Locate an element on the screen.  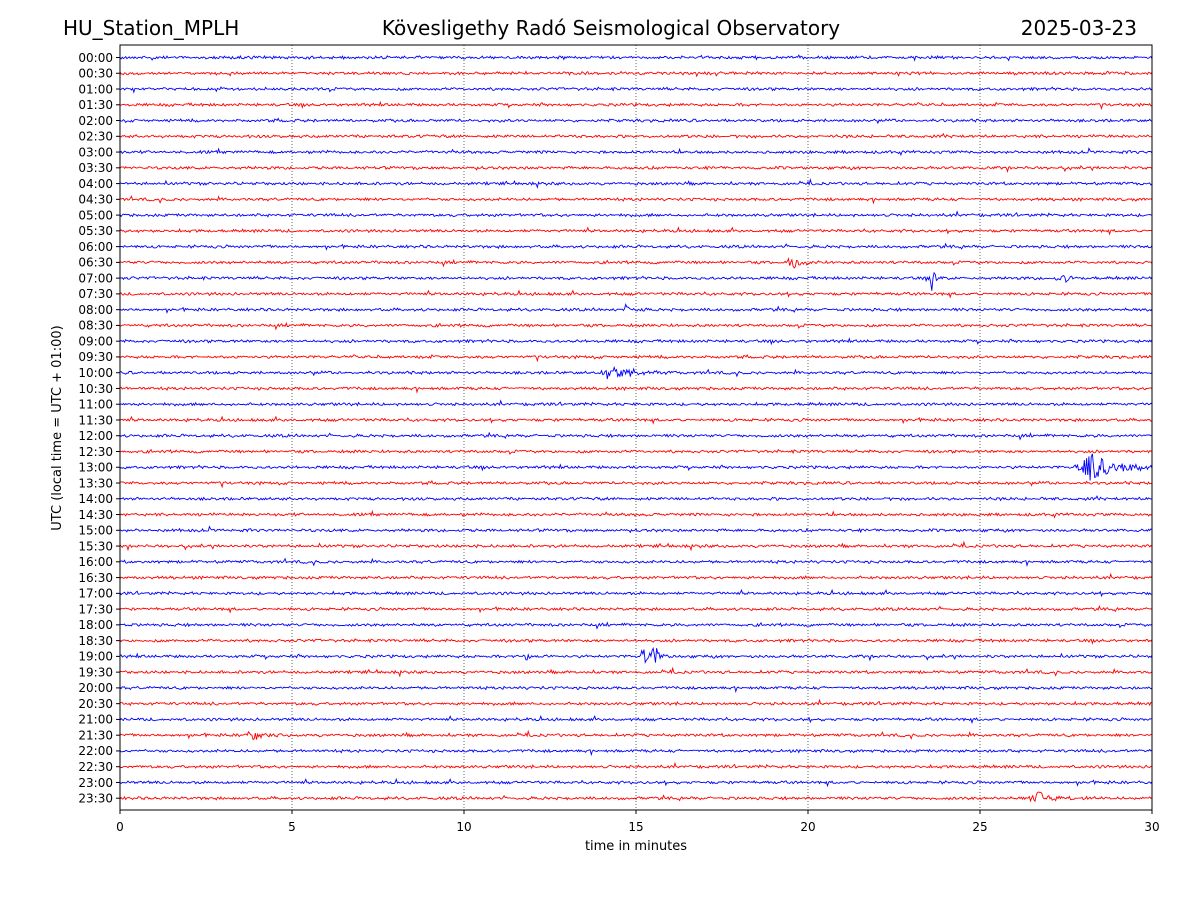
y-tick-label: 20:30 is located at coordinates (95, 704).